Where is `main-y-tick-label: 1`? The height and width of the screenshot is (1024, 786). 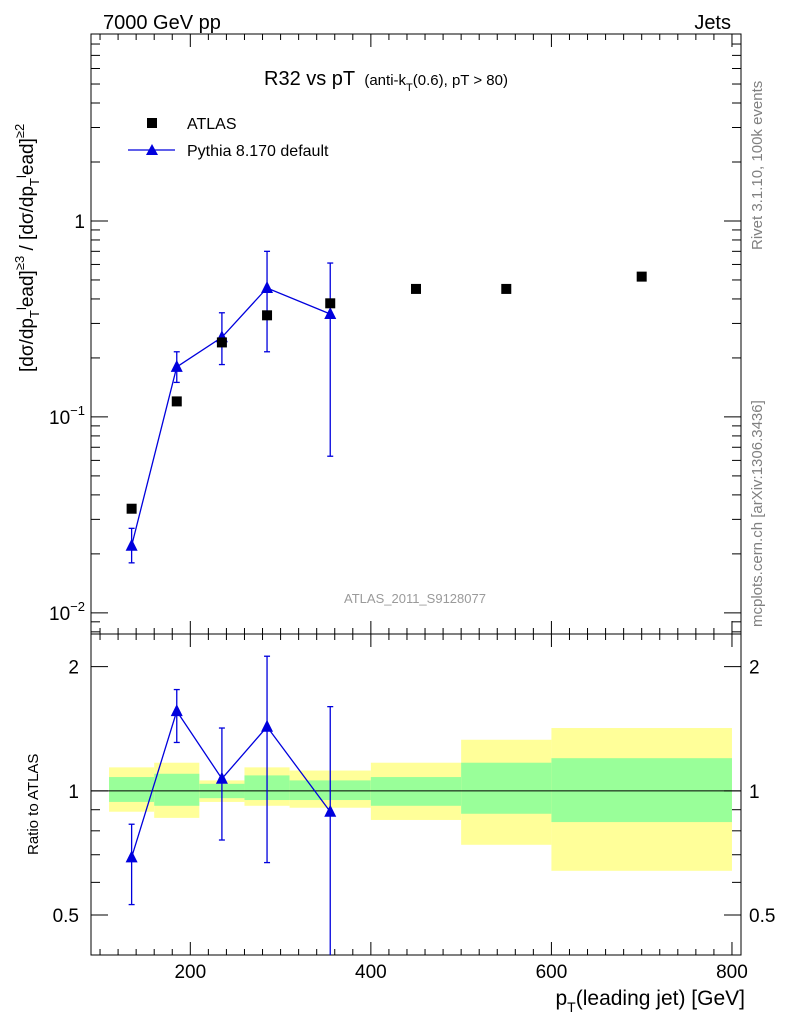
main-y-tick-label: 1 is located at coordinates (79, 222).